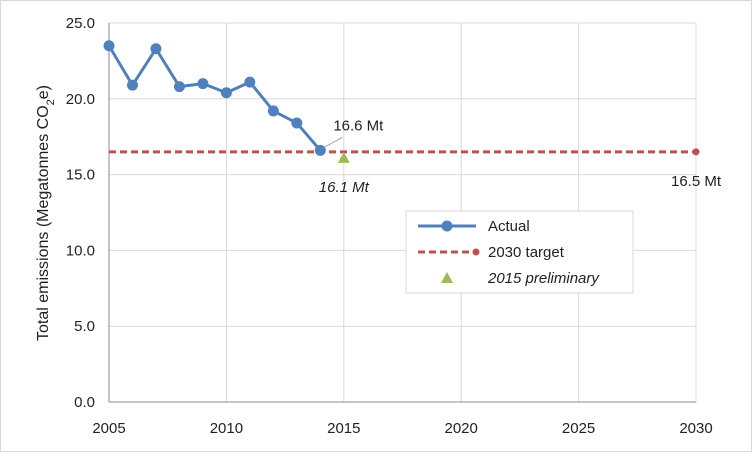  Describe the element at coordinates (297, 123) in the screenshot. I see `actual-point-2013` at that location.